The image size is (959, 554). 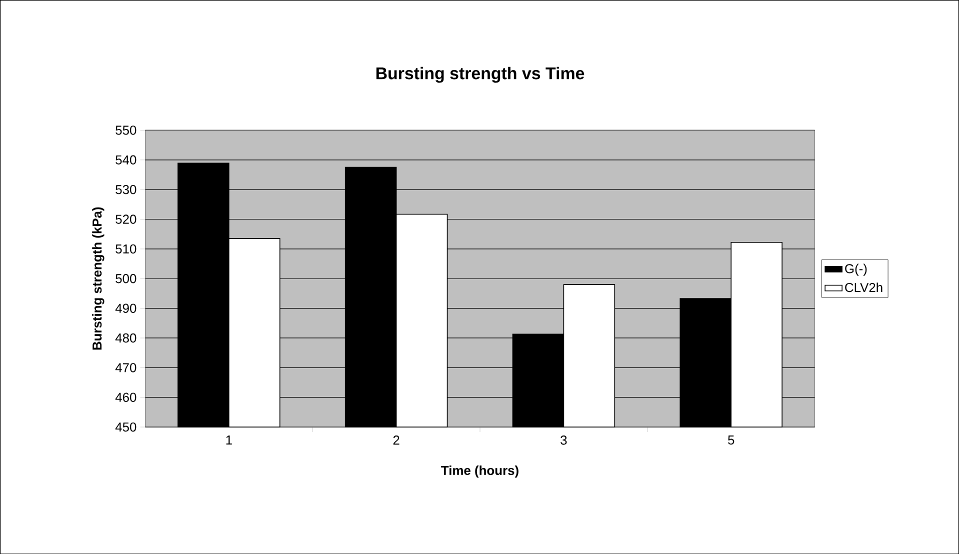 What do you see at coordinates (863, 287) in the screenshot?
I see `legend-label: CLV2h` at bounding box center [863, 287].